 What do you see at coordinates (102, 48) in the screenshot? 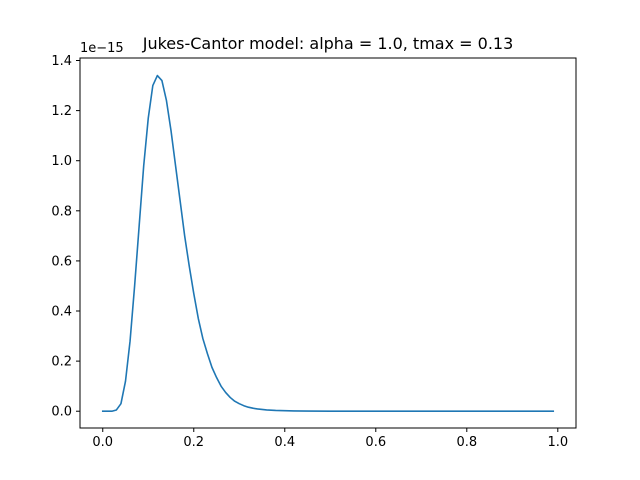
I see `y-offset-label: 1e−15` at bounding box center [102, 48].